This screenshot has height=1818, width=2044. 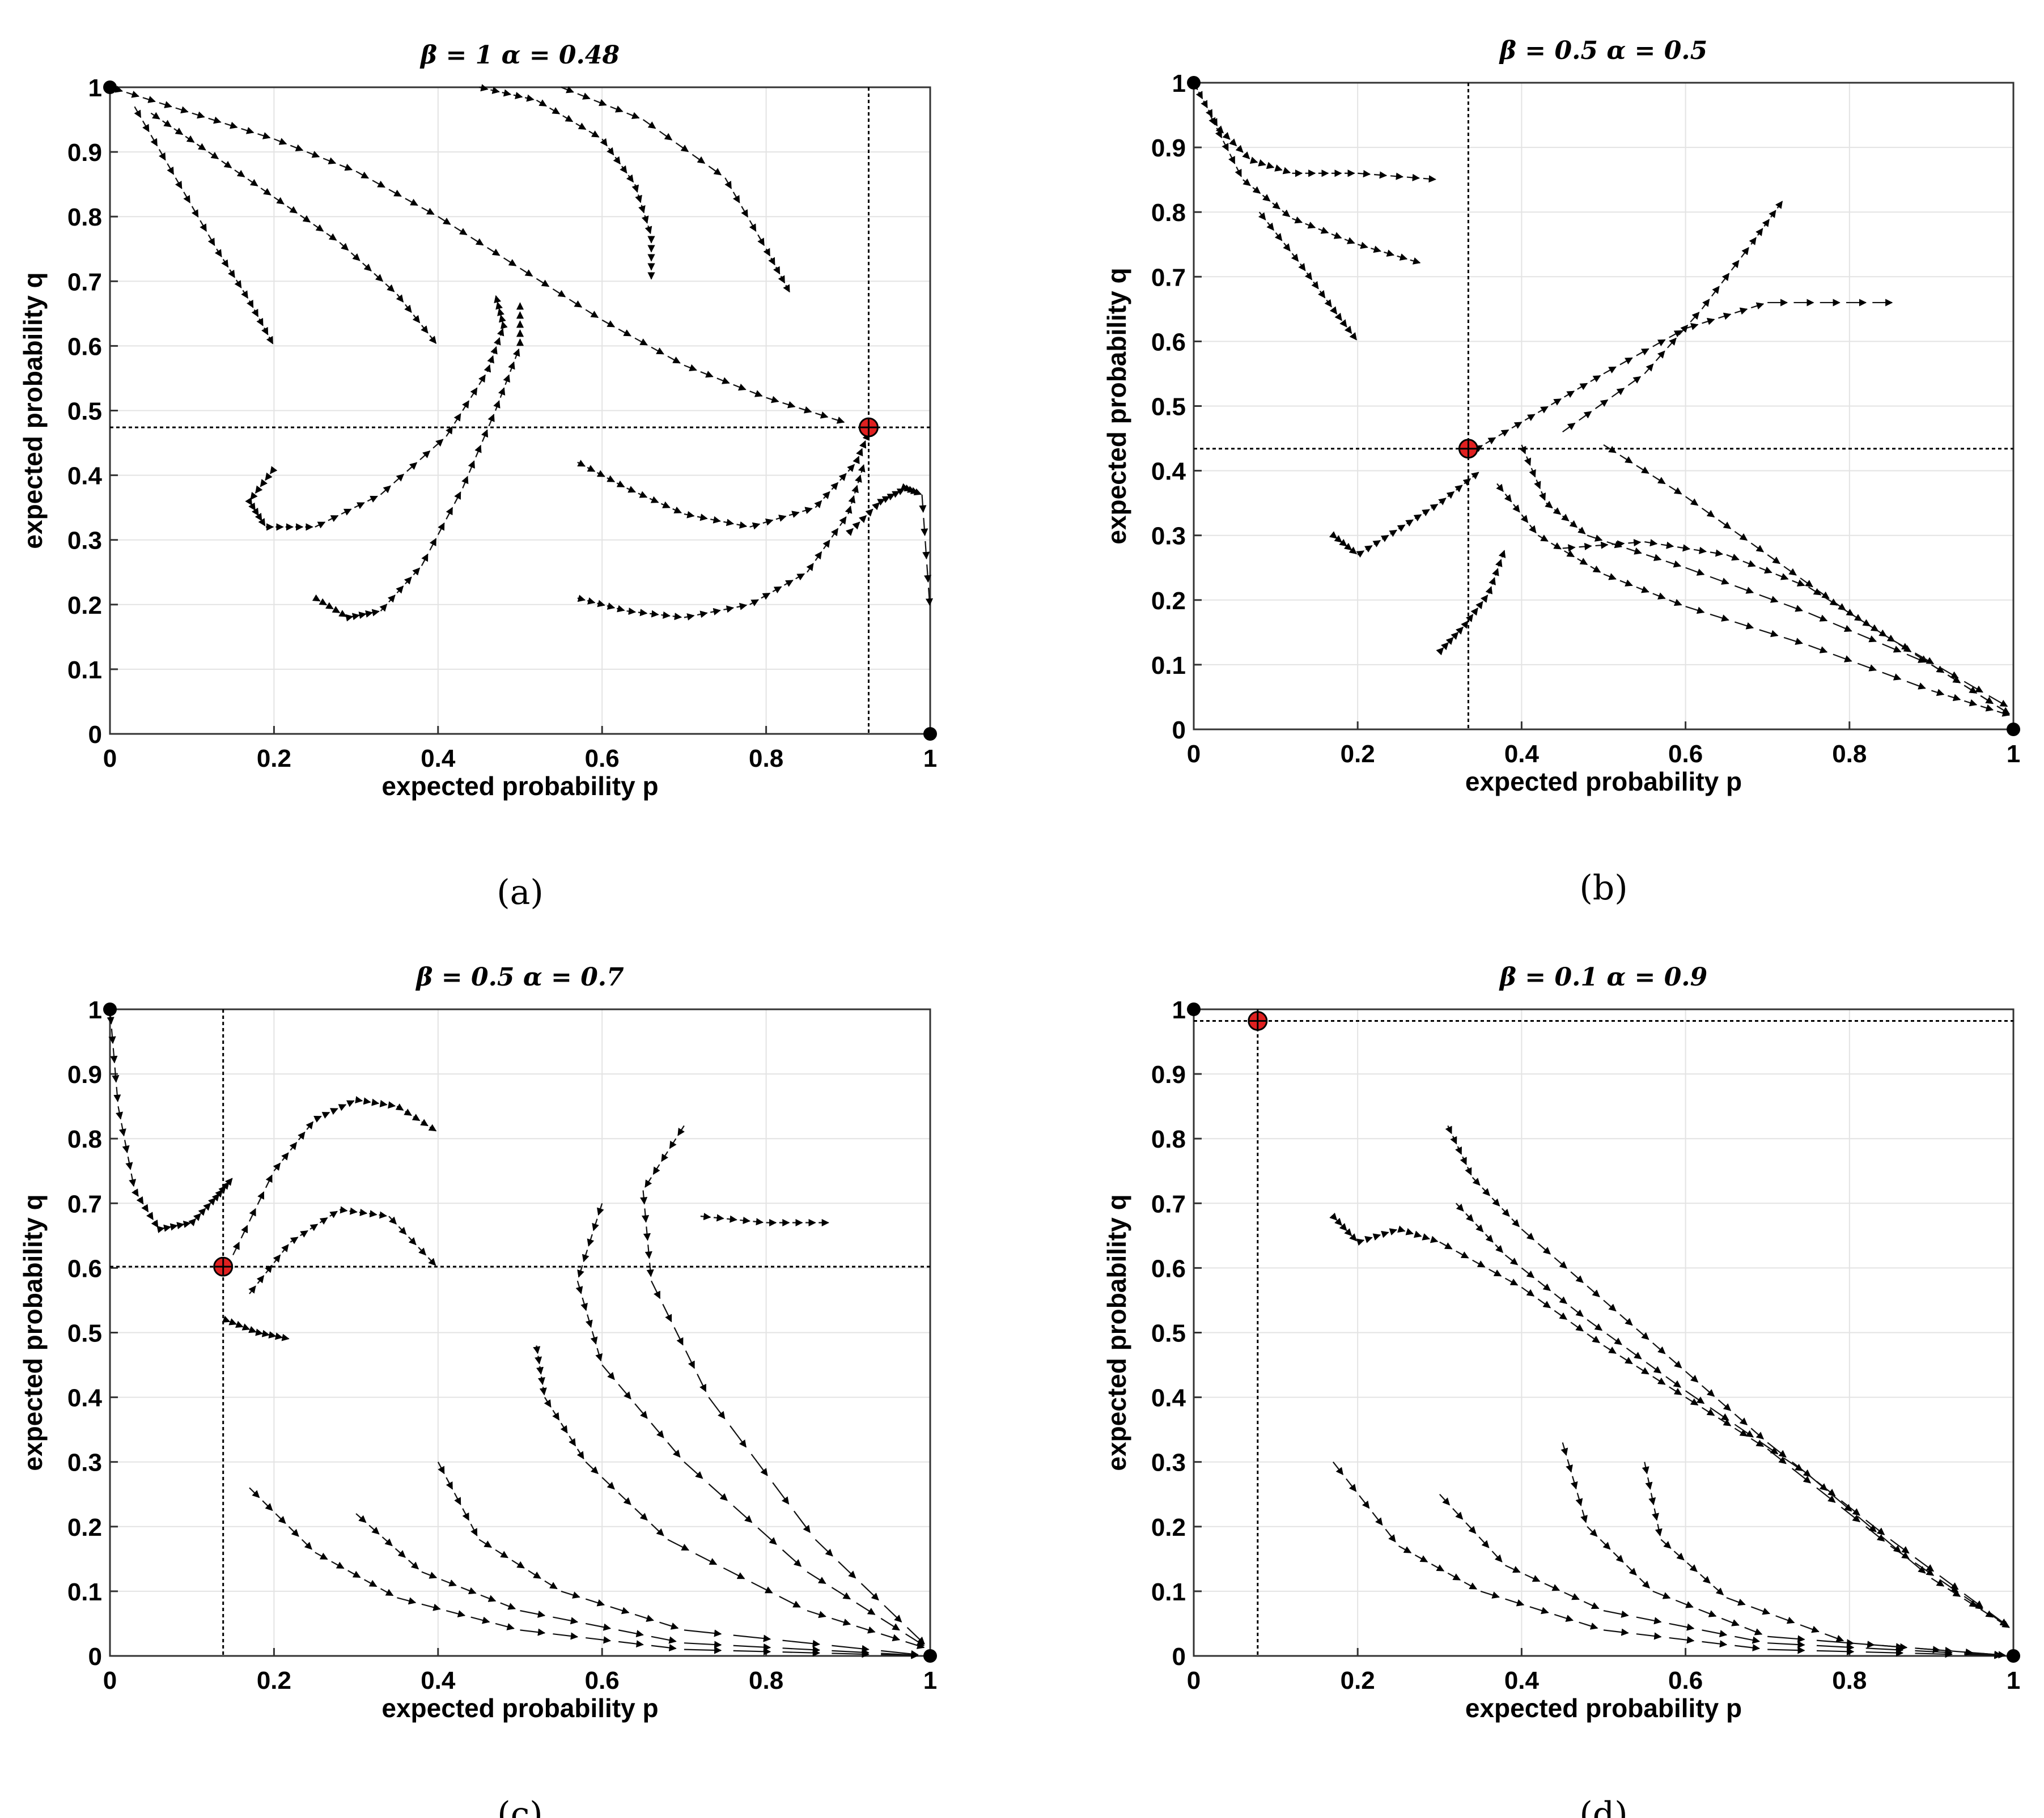 What do you see at coordinates (1169, 1592) in the screenshot?
I see `y-tick-label: 0.1` at bounding box center [1169, 1592].